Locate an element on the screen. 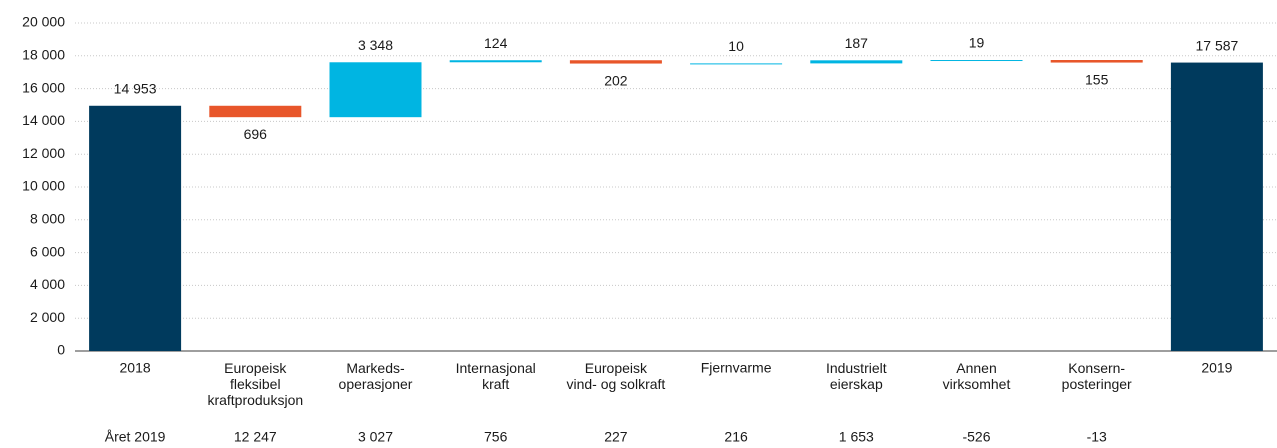  footer-value: -13 is located at coordinates (1097, 437).